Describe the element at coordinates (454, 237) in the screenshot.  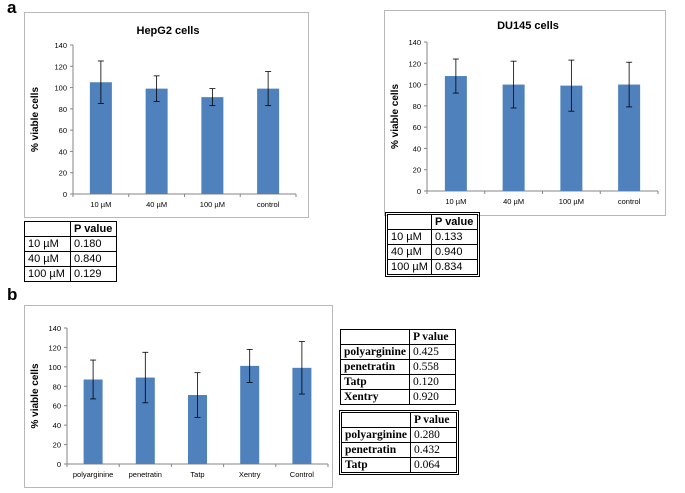
I see `pvalue-cell: 0.133` at that location.